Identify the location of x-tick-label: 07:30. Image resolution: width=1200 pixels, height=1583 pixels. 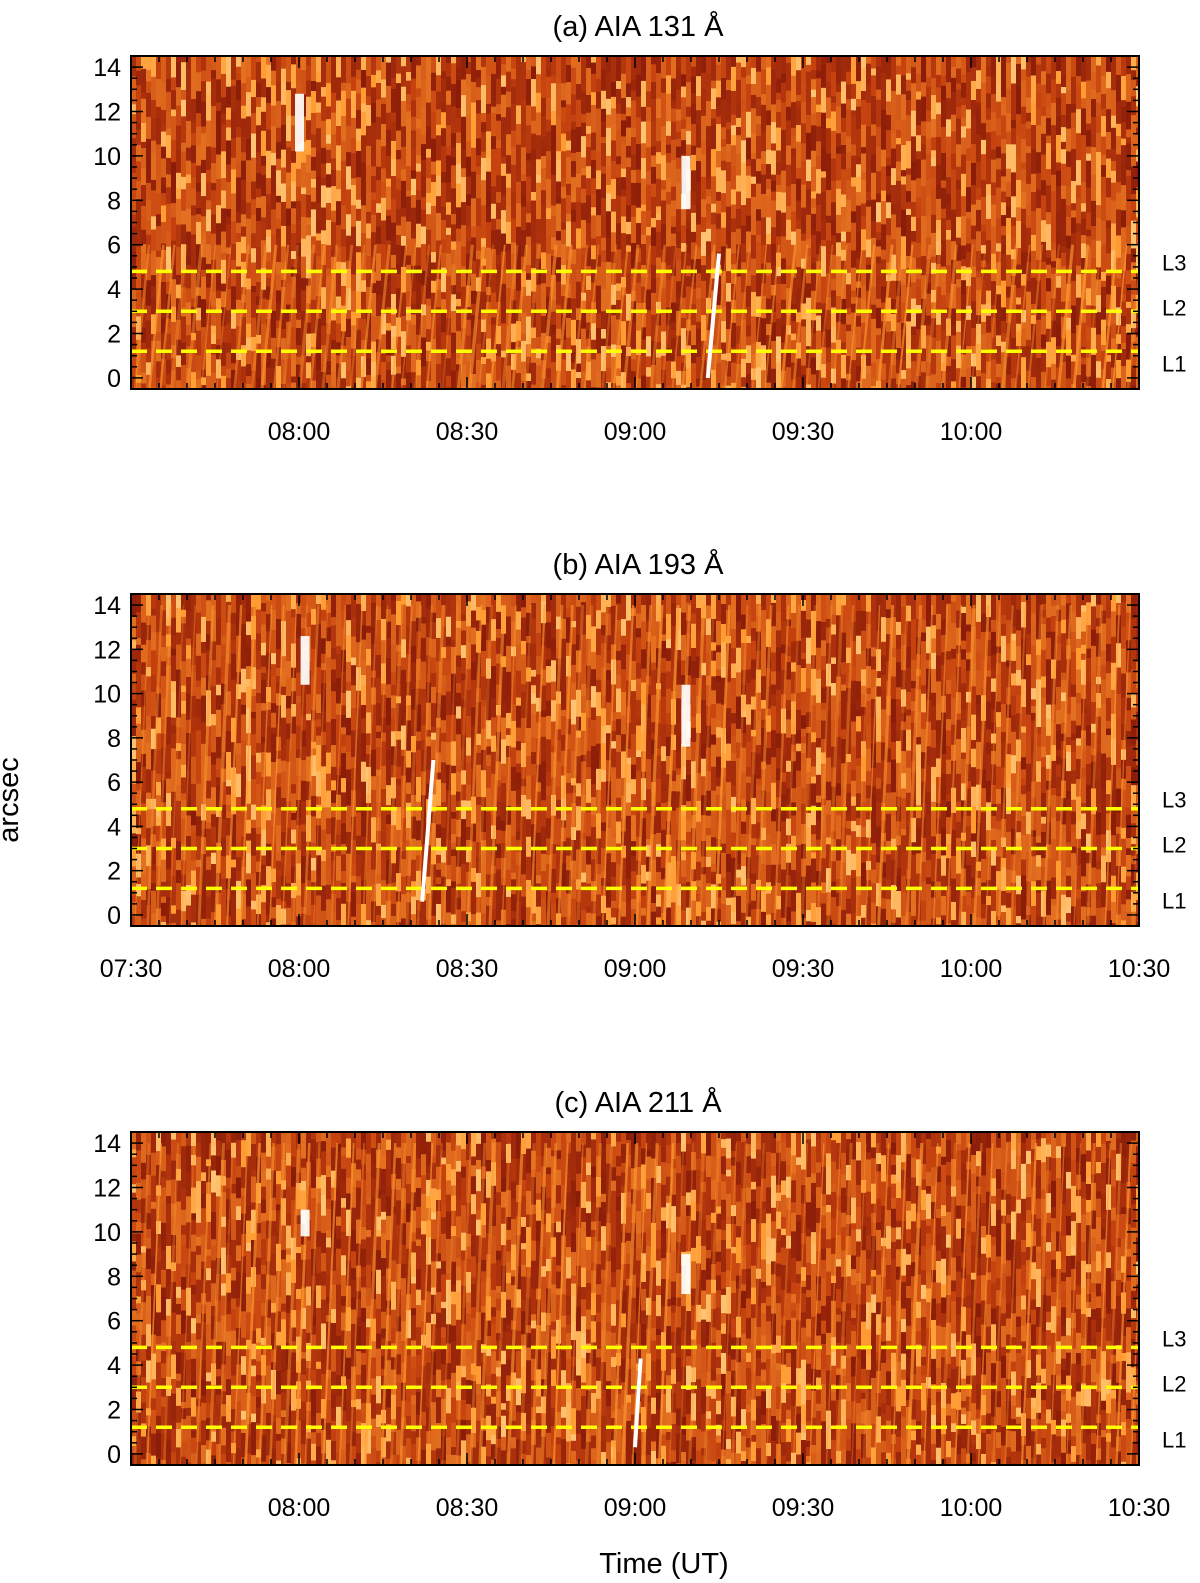
(131, 969).